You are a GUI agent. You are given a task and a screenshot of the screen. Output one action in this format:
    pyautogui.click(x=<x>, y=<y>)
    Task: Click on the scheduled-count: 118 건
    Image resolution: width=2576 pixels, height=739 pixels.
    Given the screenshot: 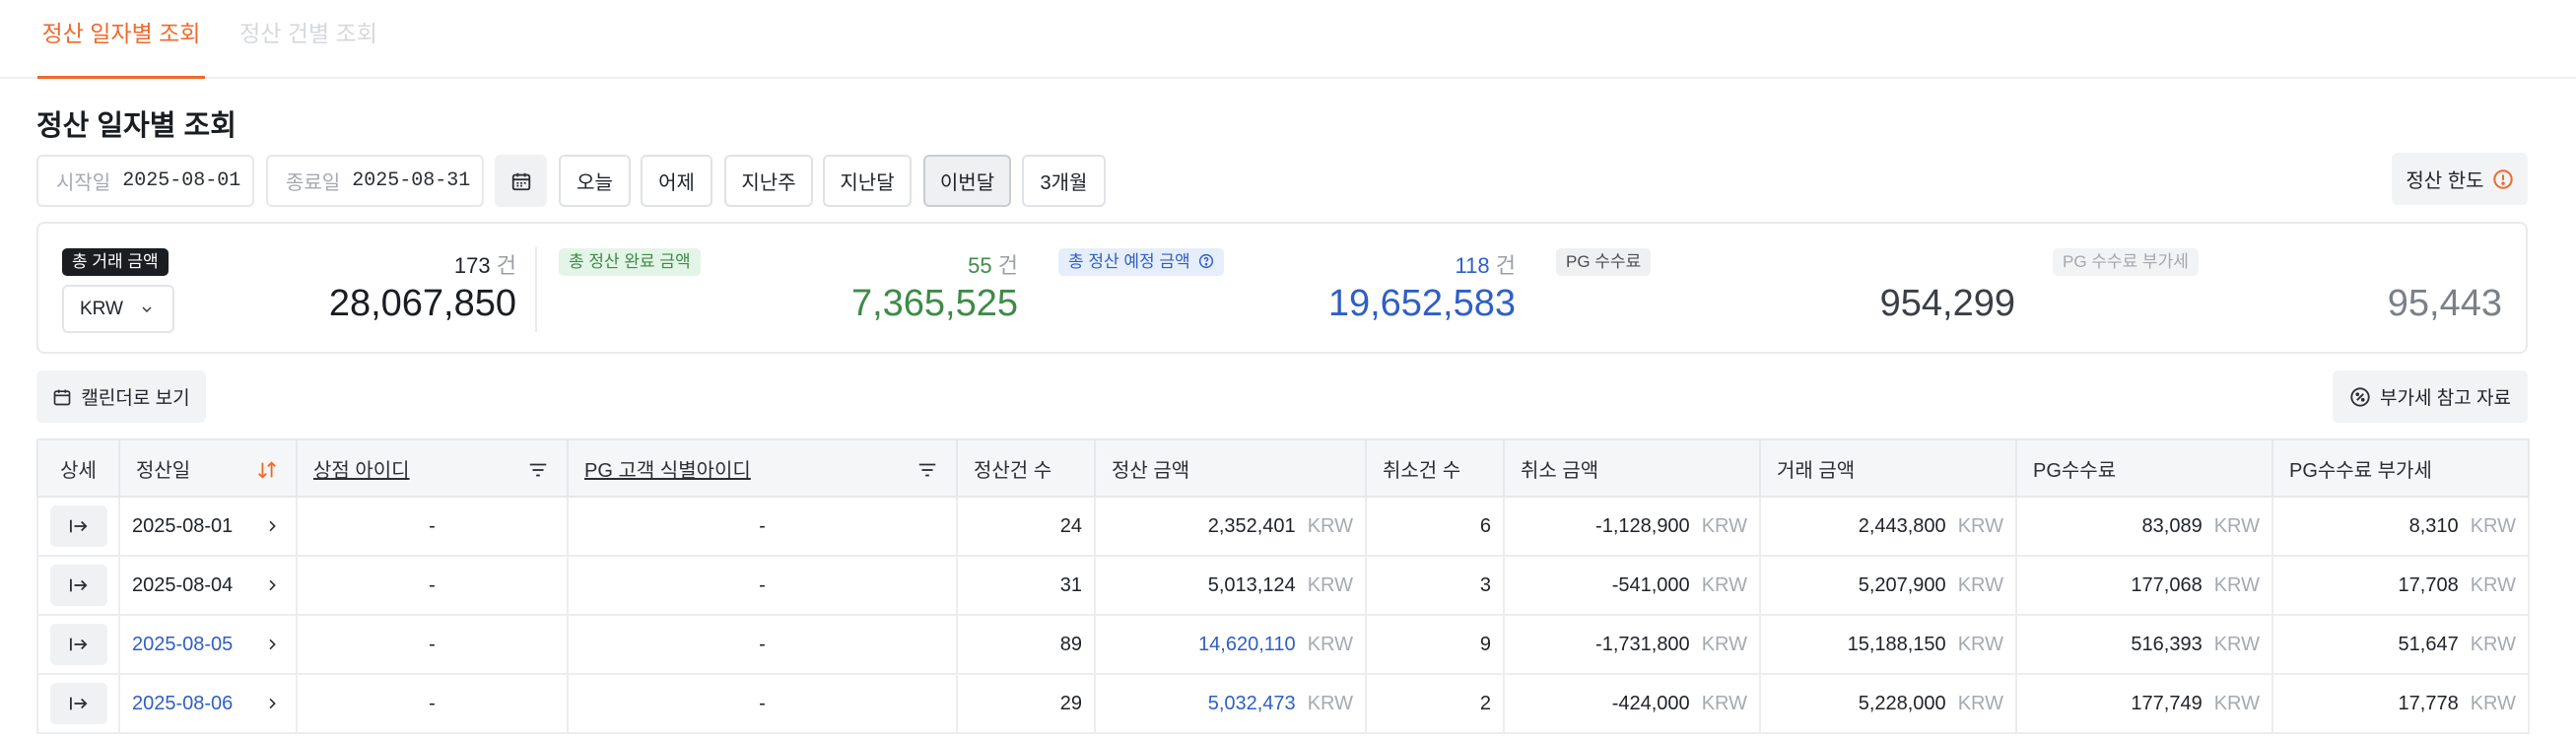 What is the action you would take?
    pyautogui.click(x=1486, y=265)
    